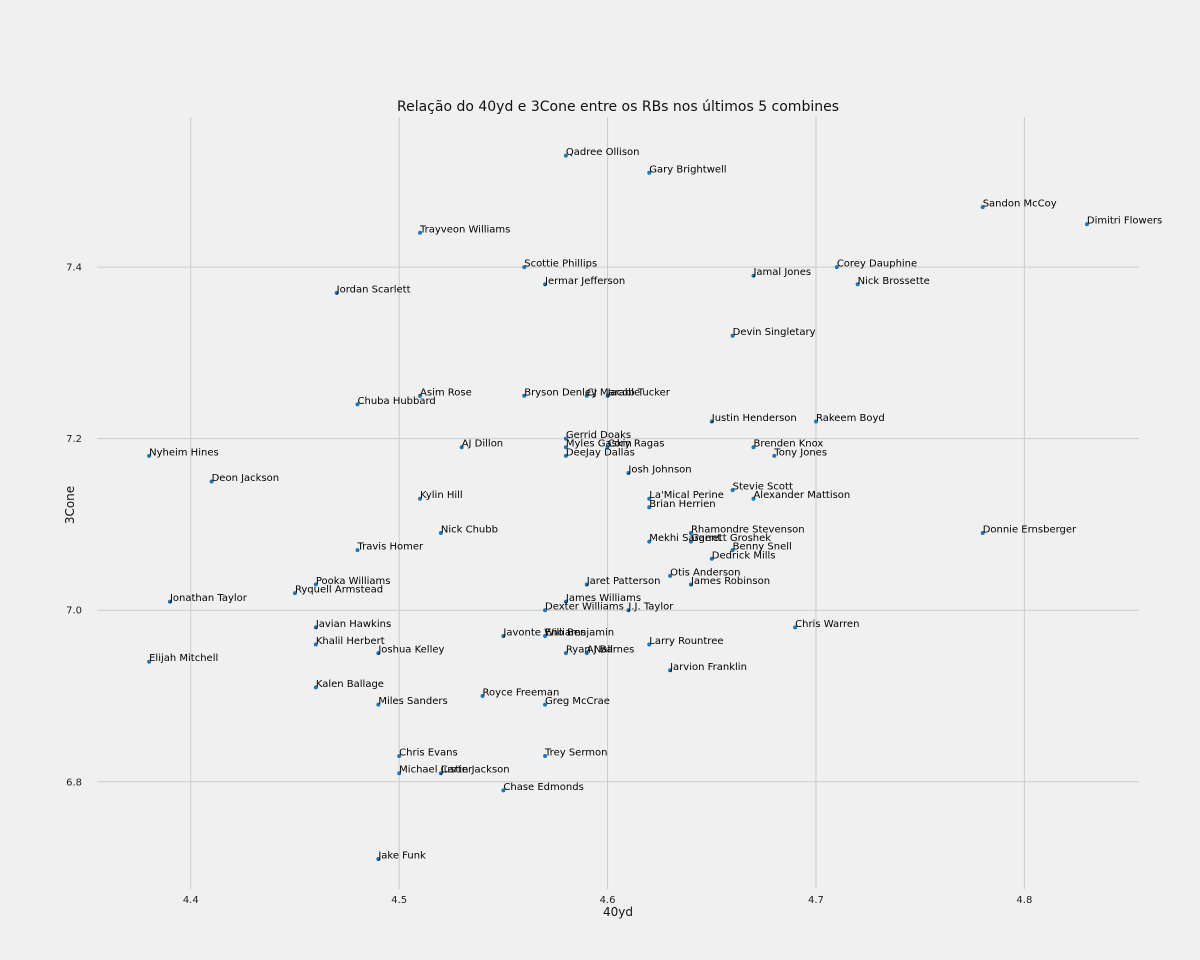 This screenshot has width=1200, height=960. I want to click on x-tick-label: 4.8, so click(1024, 900).